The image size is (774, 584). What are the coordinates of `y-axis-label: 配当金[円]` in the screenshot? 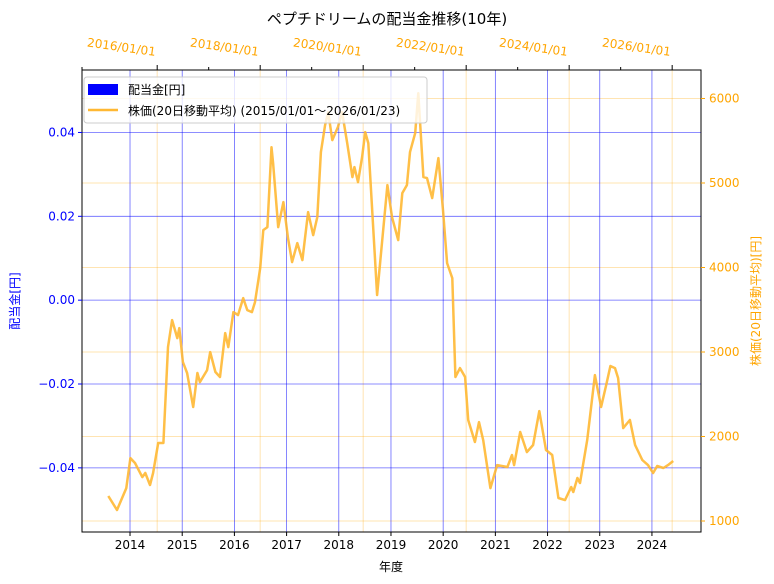 It's located at (14, 300).